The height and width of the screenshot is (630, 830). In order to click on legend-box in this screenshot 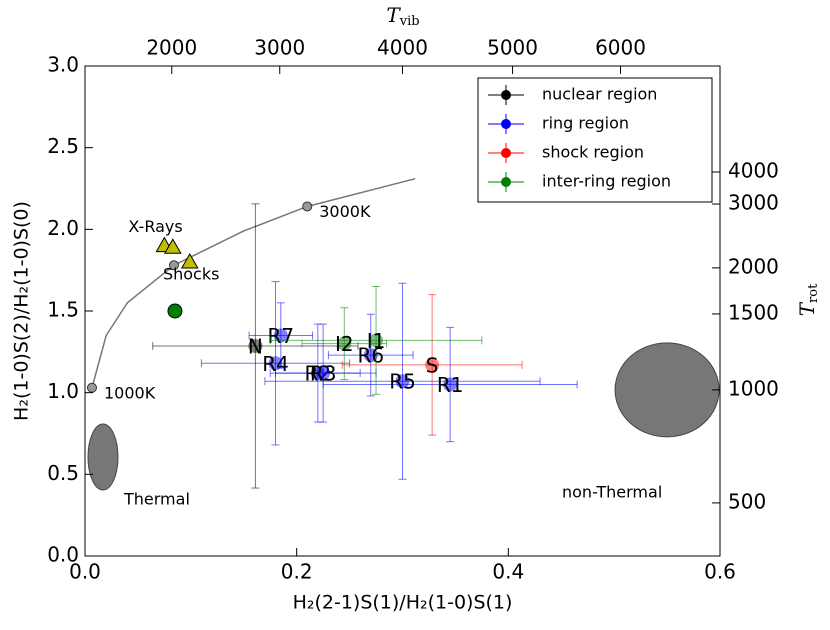, I will do `click(595, 140)`.